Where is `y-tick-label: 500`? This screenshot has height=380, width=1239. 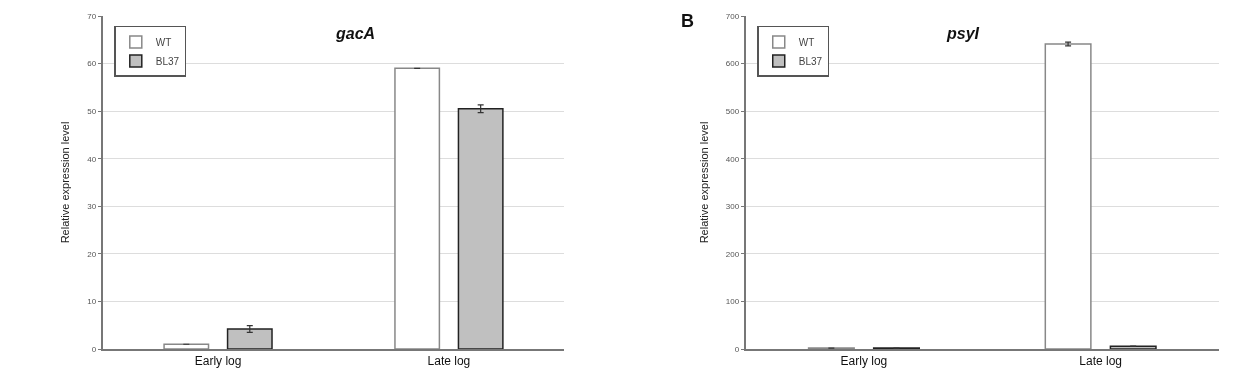 y-tick-label: 500 is located at coordinates (732, 111).